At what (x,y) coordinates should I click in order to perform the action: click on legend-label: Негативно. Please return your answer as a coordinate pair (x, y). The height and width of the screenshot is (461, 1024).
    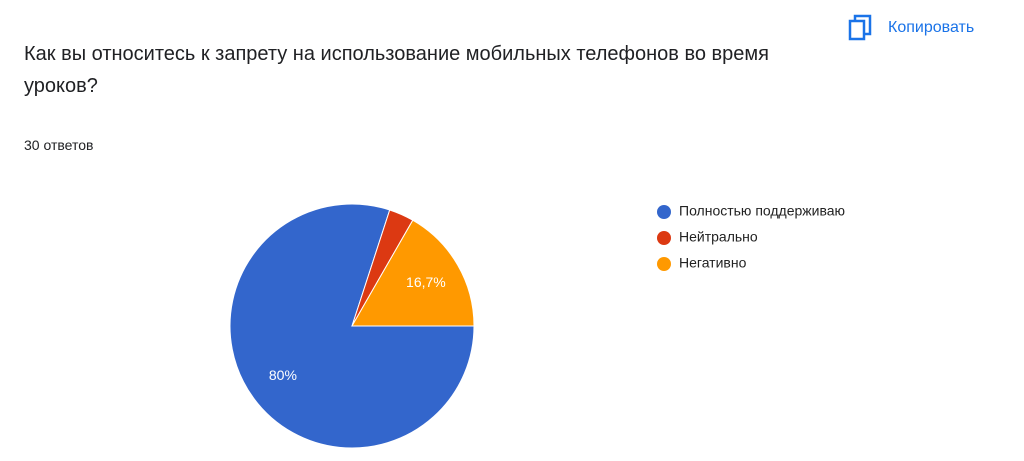
    Looking at the image, I should click on (713, 263).